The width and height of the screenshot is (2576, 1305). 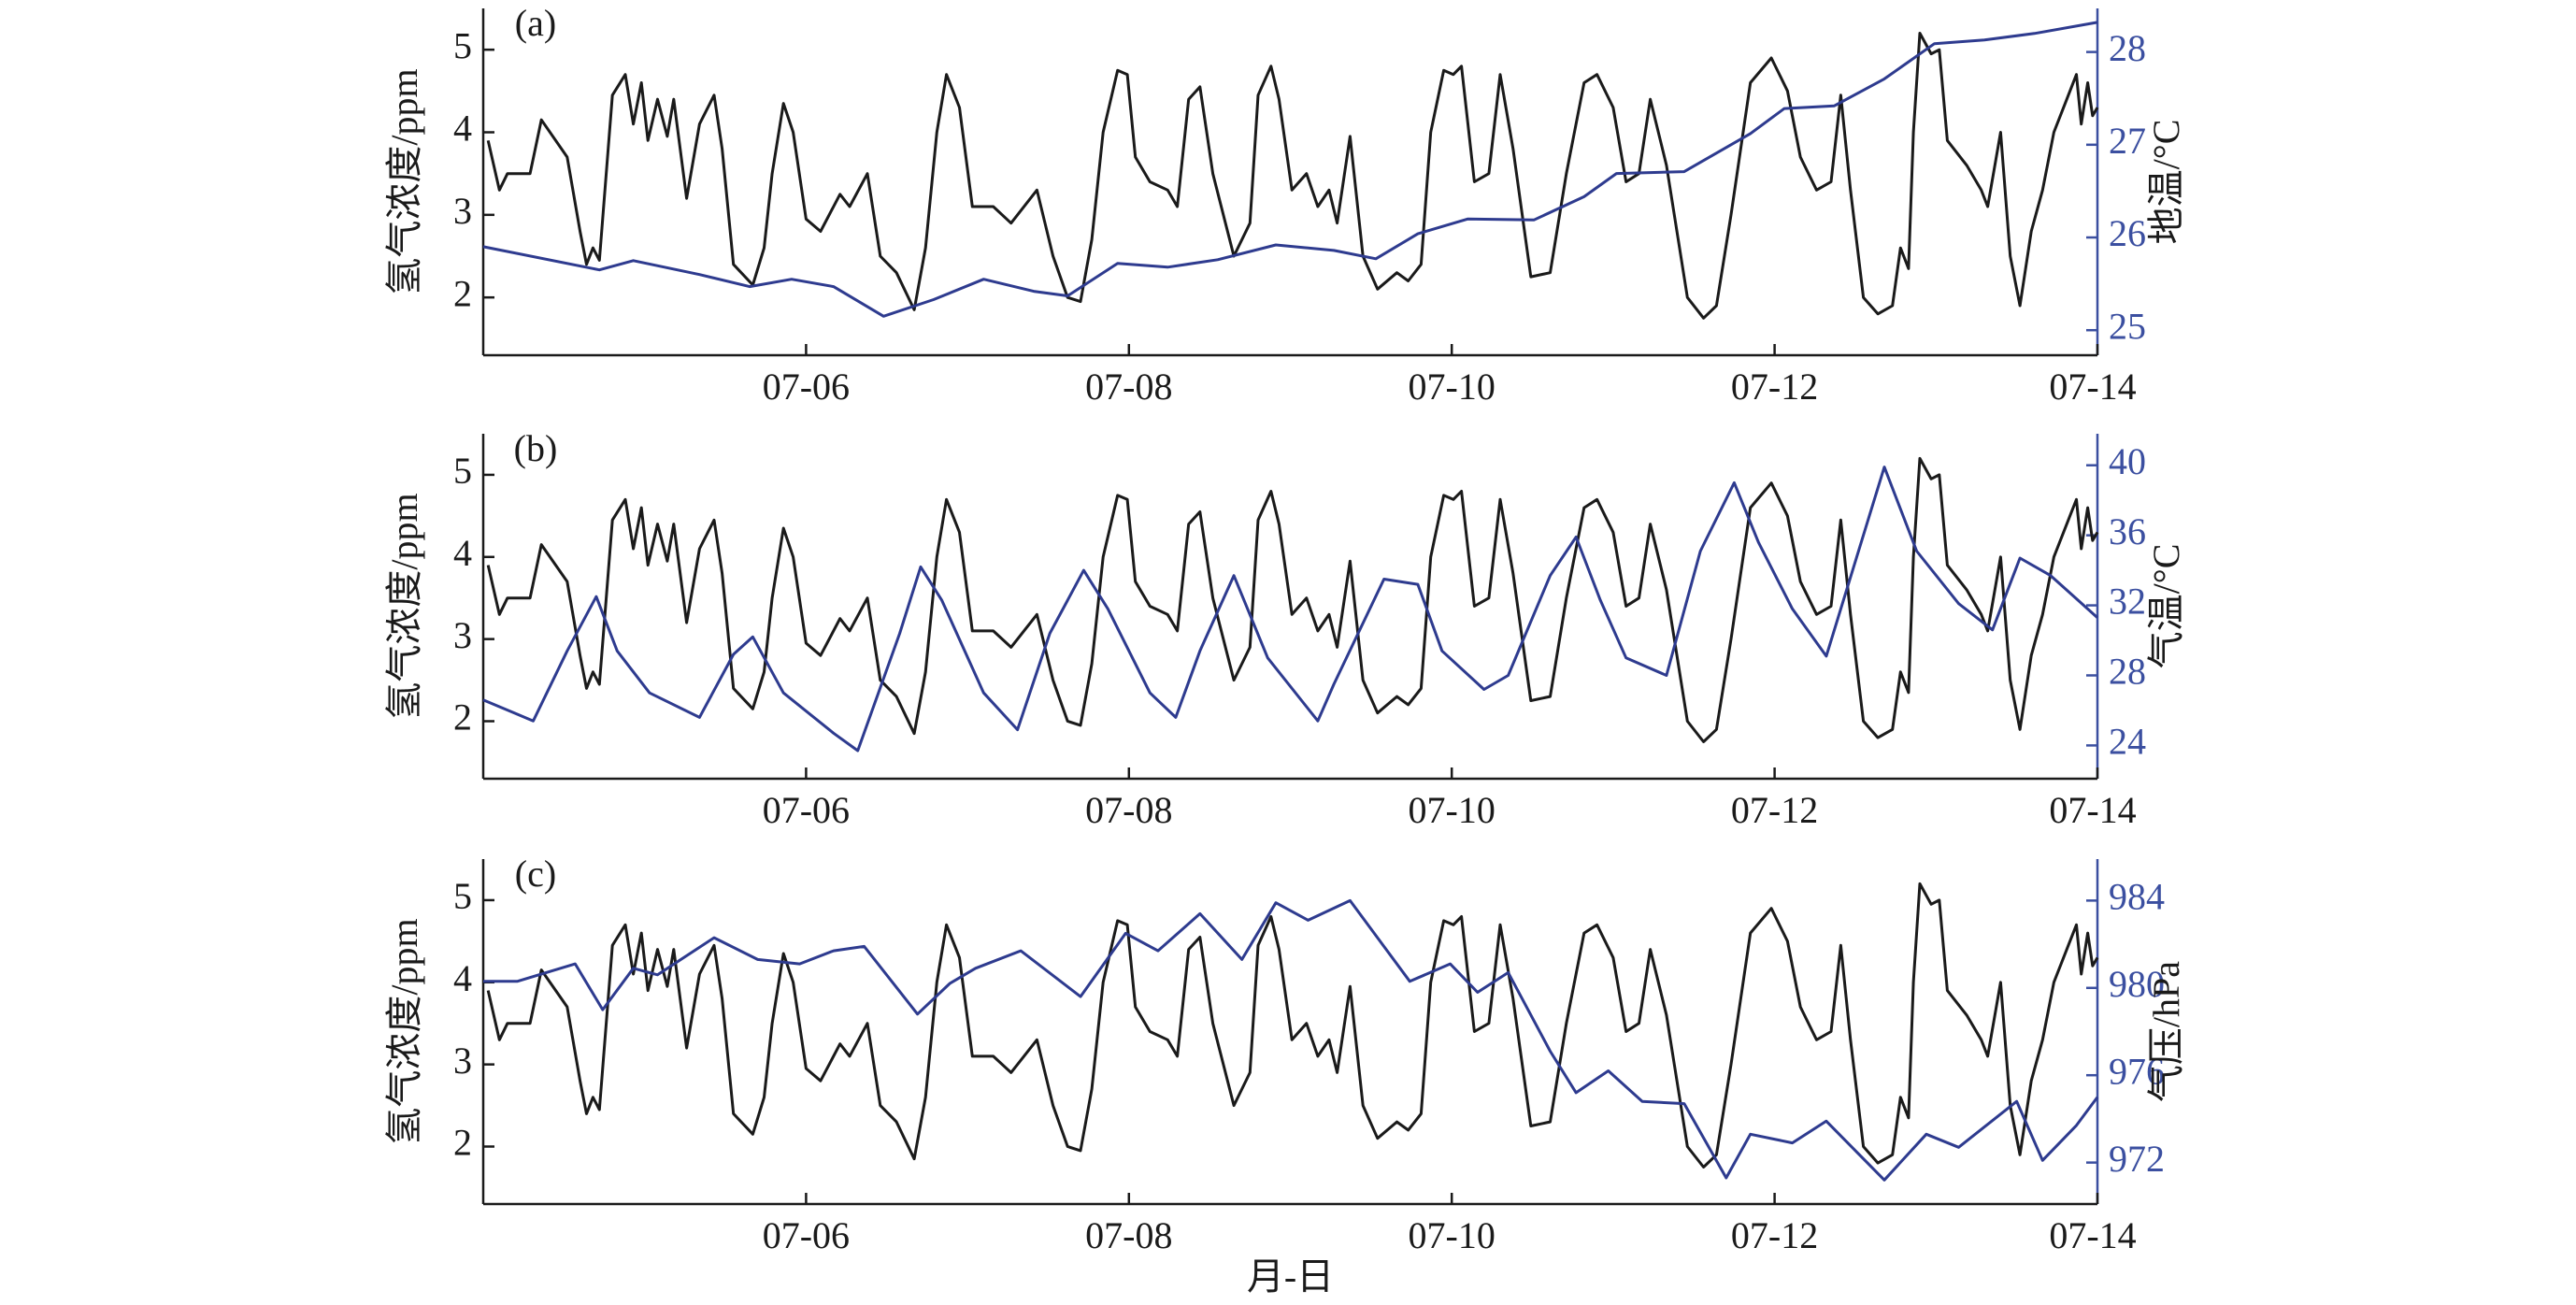 What do you see at coordinates (2127, 141) in the screenshot?
I see `y2-tick-label: 27` at bounding box center [2127, 141].